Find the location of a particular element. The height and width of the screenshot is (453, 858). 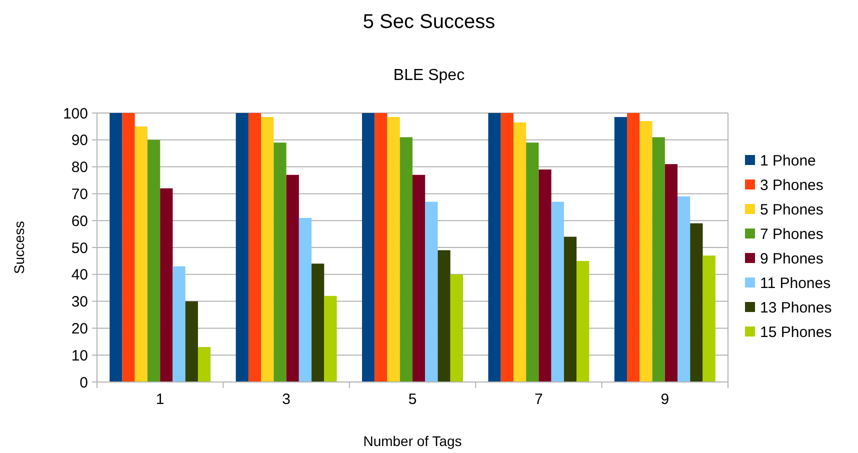

legend-label: 9 Phones is located at coordinates (792, 259).